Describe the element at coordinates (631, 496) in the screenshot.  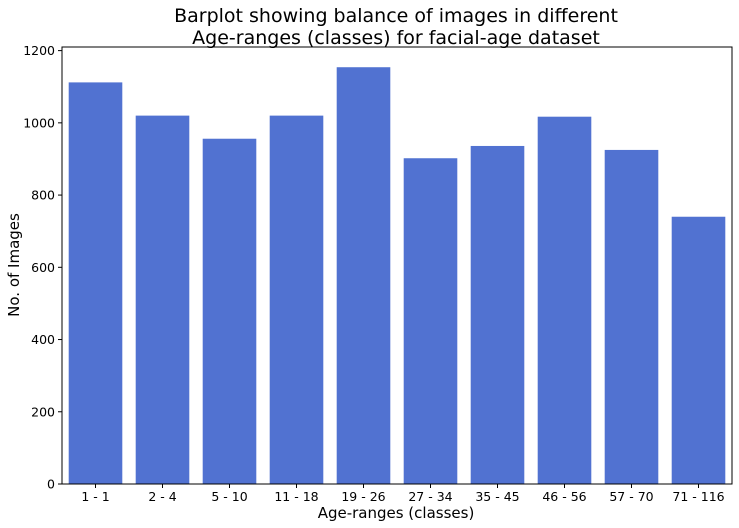
I see `x-tick-label: 57 - 70` at that location.